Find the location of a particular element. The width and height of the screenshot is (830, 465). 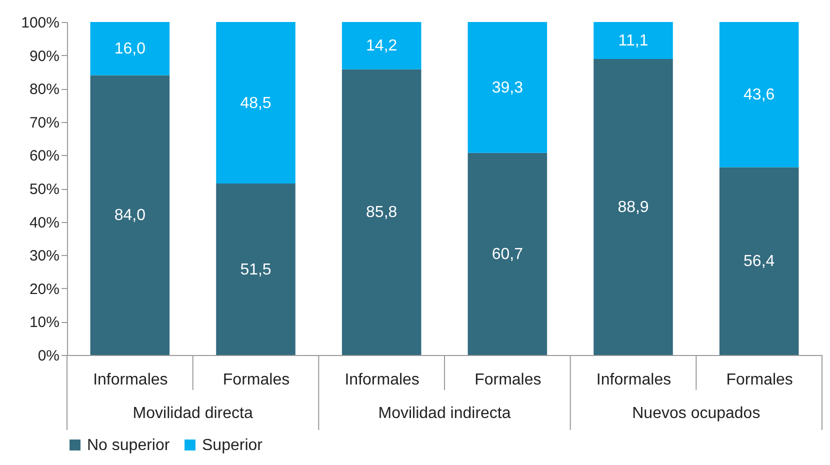

text: Movilidad directa is located at coordinates (192, 413).